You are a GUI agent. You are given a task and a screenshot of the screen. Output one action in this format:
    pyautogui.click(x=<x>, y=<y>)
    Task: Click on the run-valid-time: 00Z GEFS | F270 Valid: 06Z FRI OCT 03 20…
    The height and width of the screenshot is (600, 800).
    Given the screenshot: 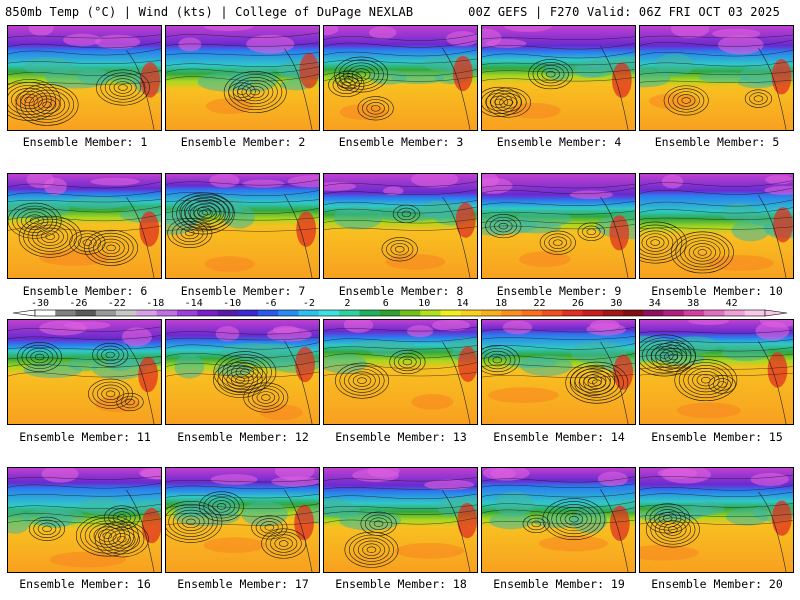 What is the action you would take?
    pyautogui.click(x=624, y=12)
    